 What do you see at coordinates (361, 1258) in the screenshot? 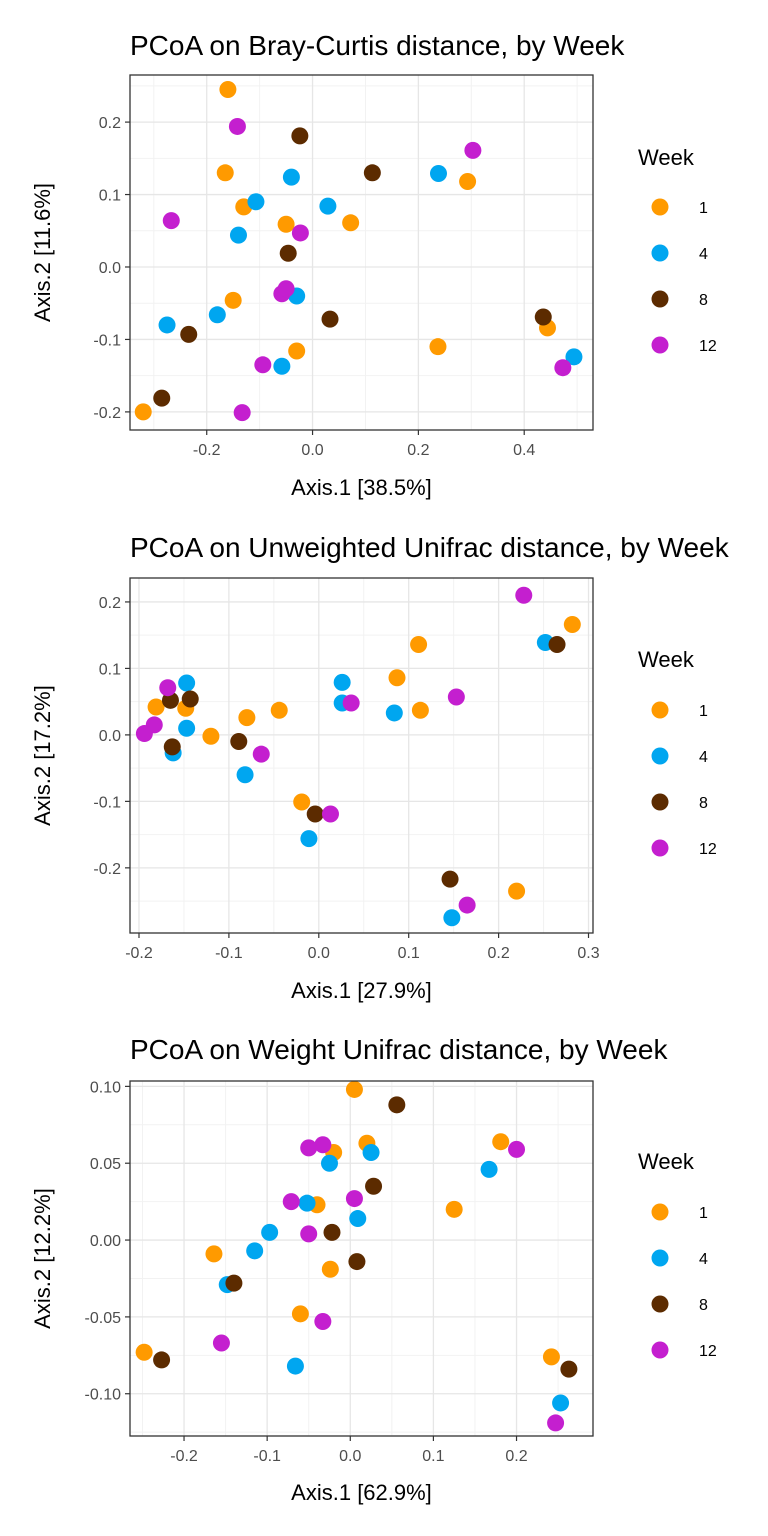
I see `panel-border` at bounding box center [361, 1258].